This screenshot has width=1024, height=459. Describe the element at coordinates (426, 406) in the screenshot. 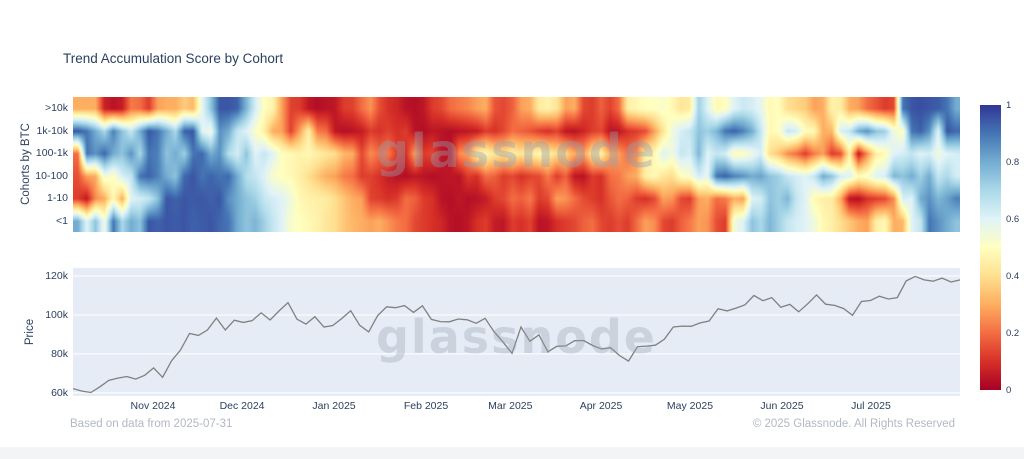

I see `x-axis-tick-label: Feb 2025` at that location.